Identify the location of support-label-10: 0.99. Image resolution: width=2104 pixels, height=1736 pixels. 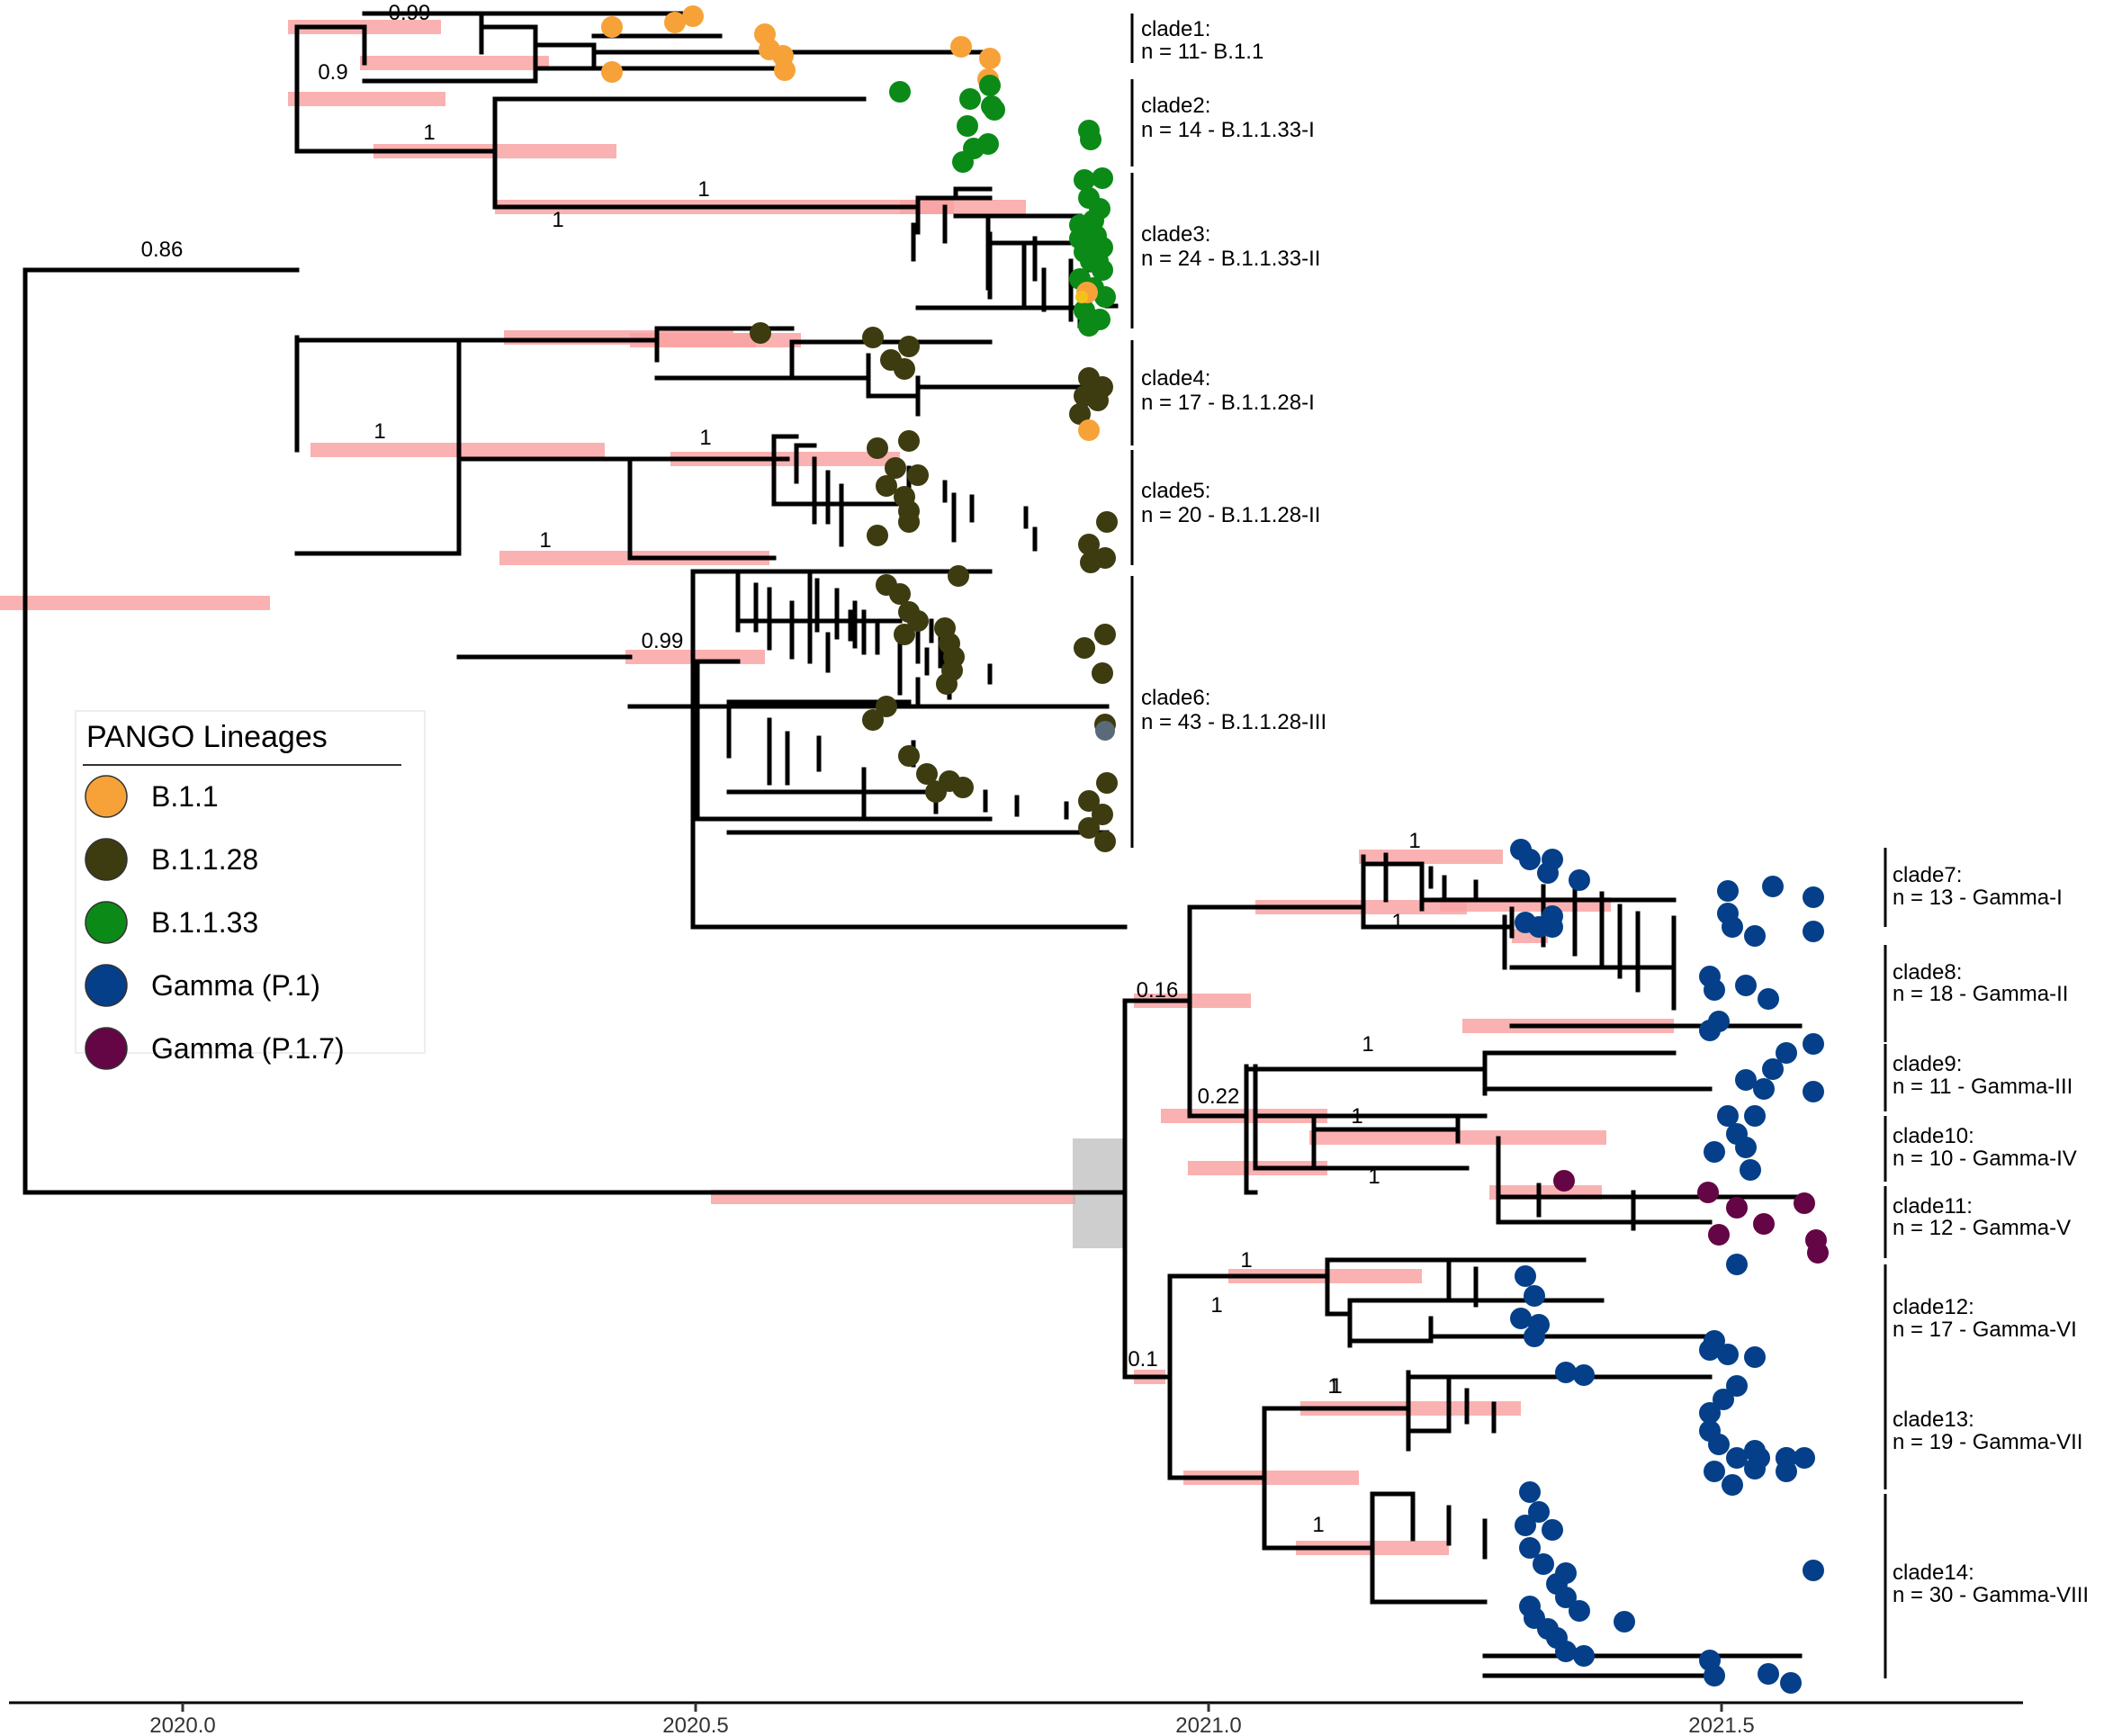
(663, 641).